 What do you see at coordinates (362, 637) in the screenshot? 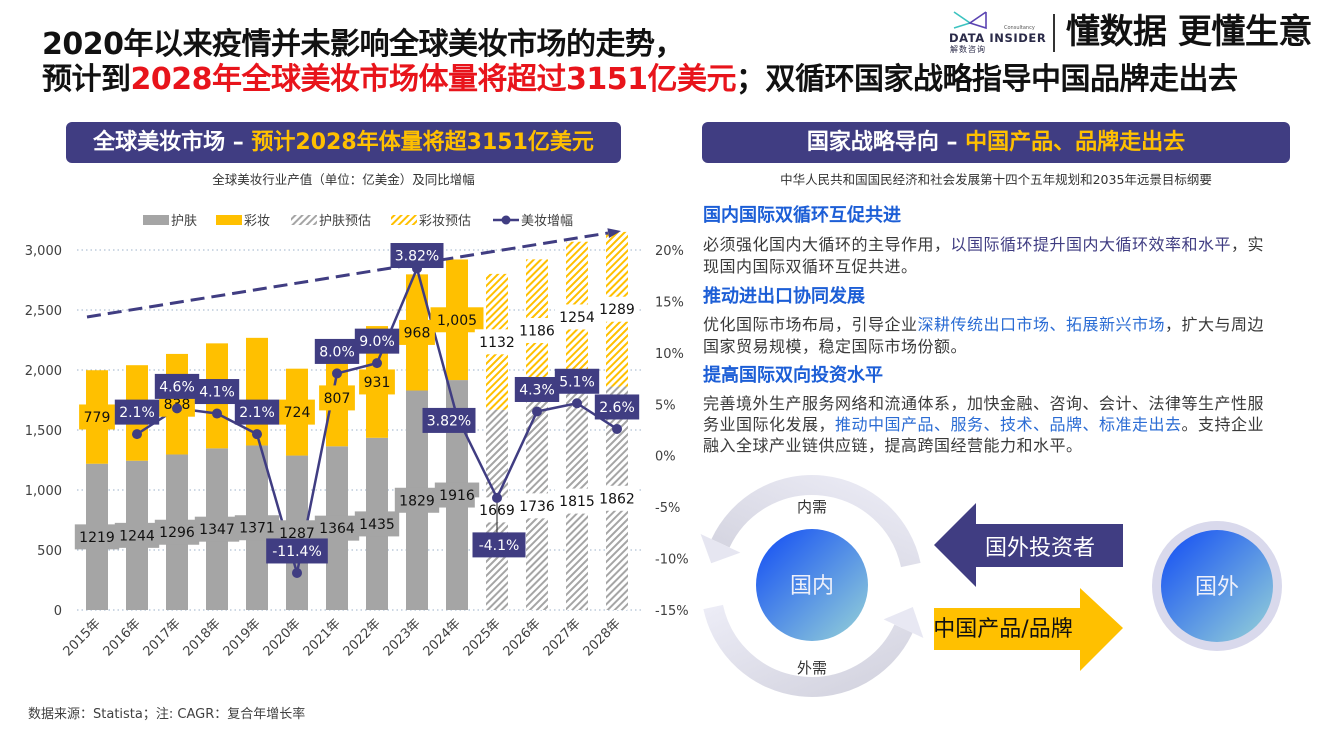
I see `x-tick-label: 2022年` at bounding box center [362, 637].